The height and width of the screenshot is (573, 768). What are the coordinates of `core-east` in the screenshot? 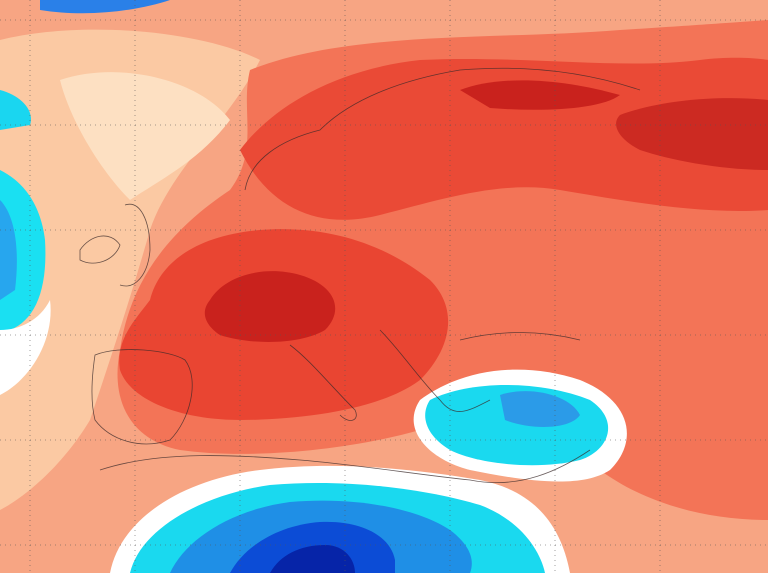 It's located at (692, 134).